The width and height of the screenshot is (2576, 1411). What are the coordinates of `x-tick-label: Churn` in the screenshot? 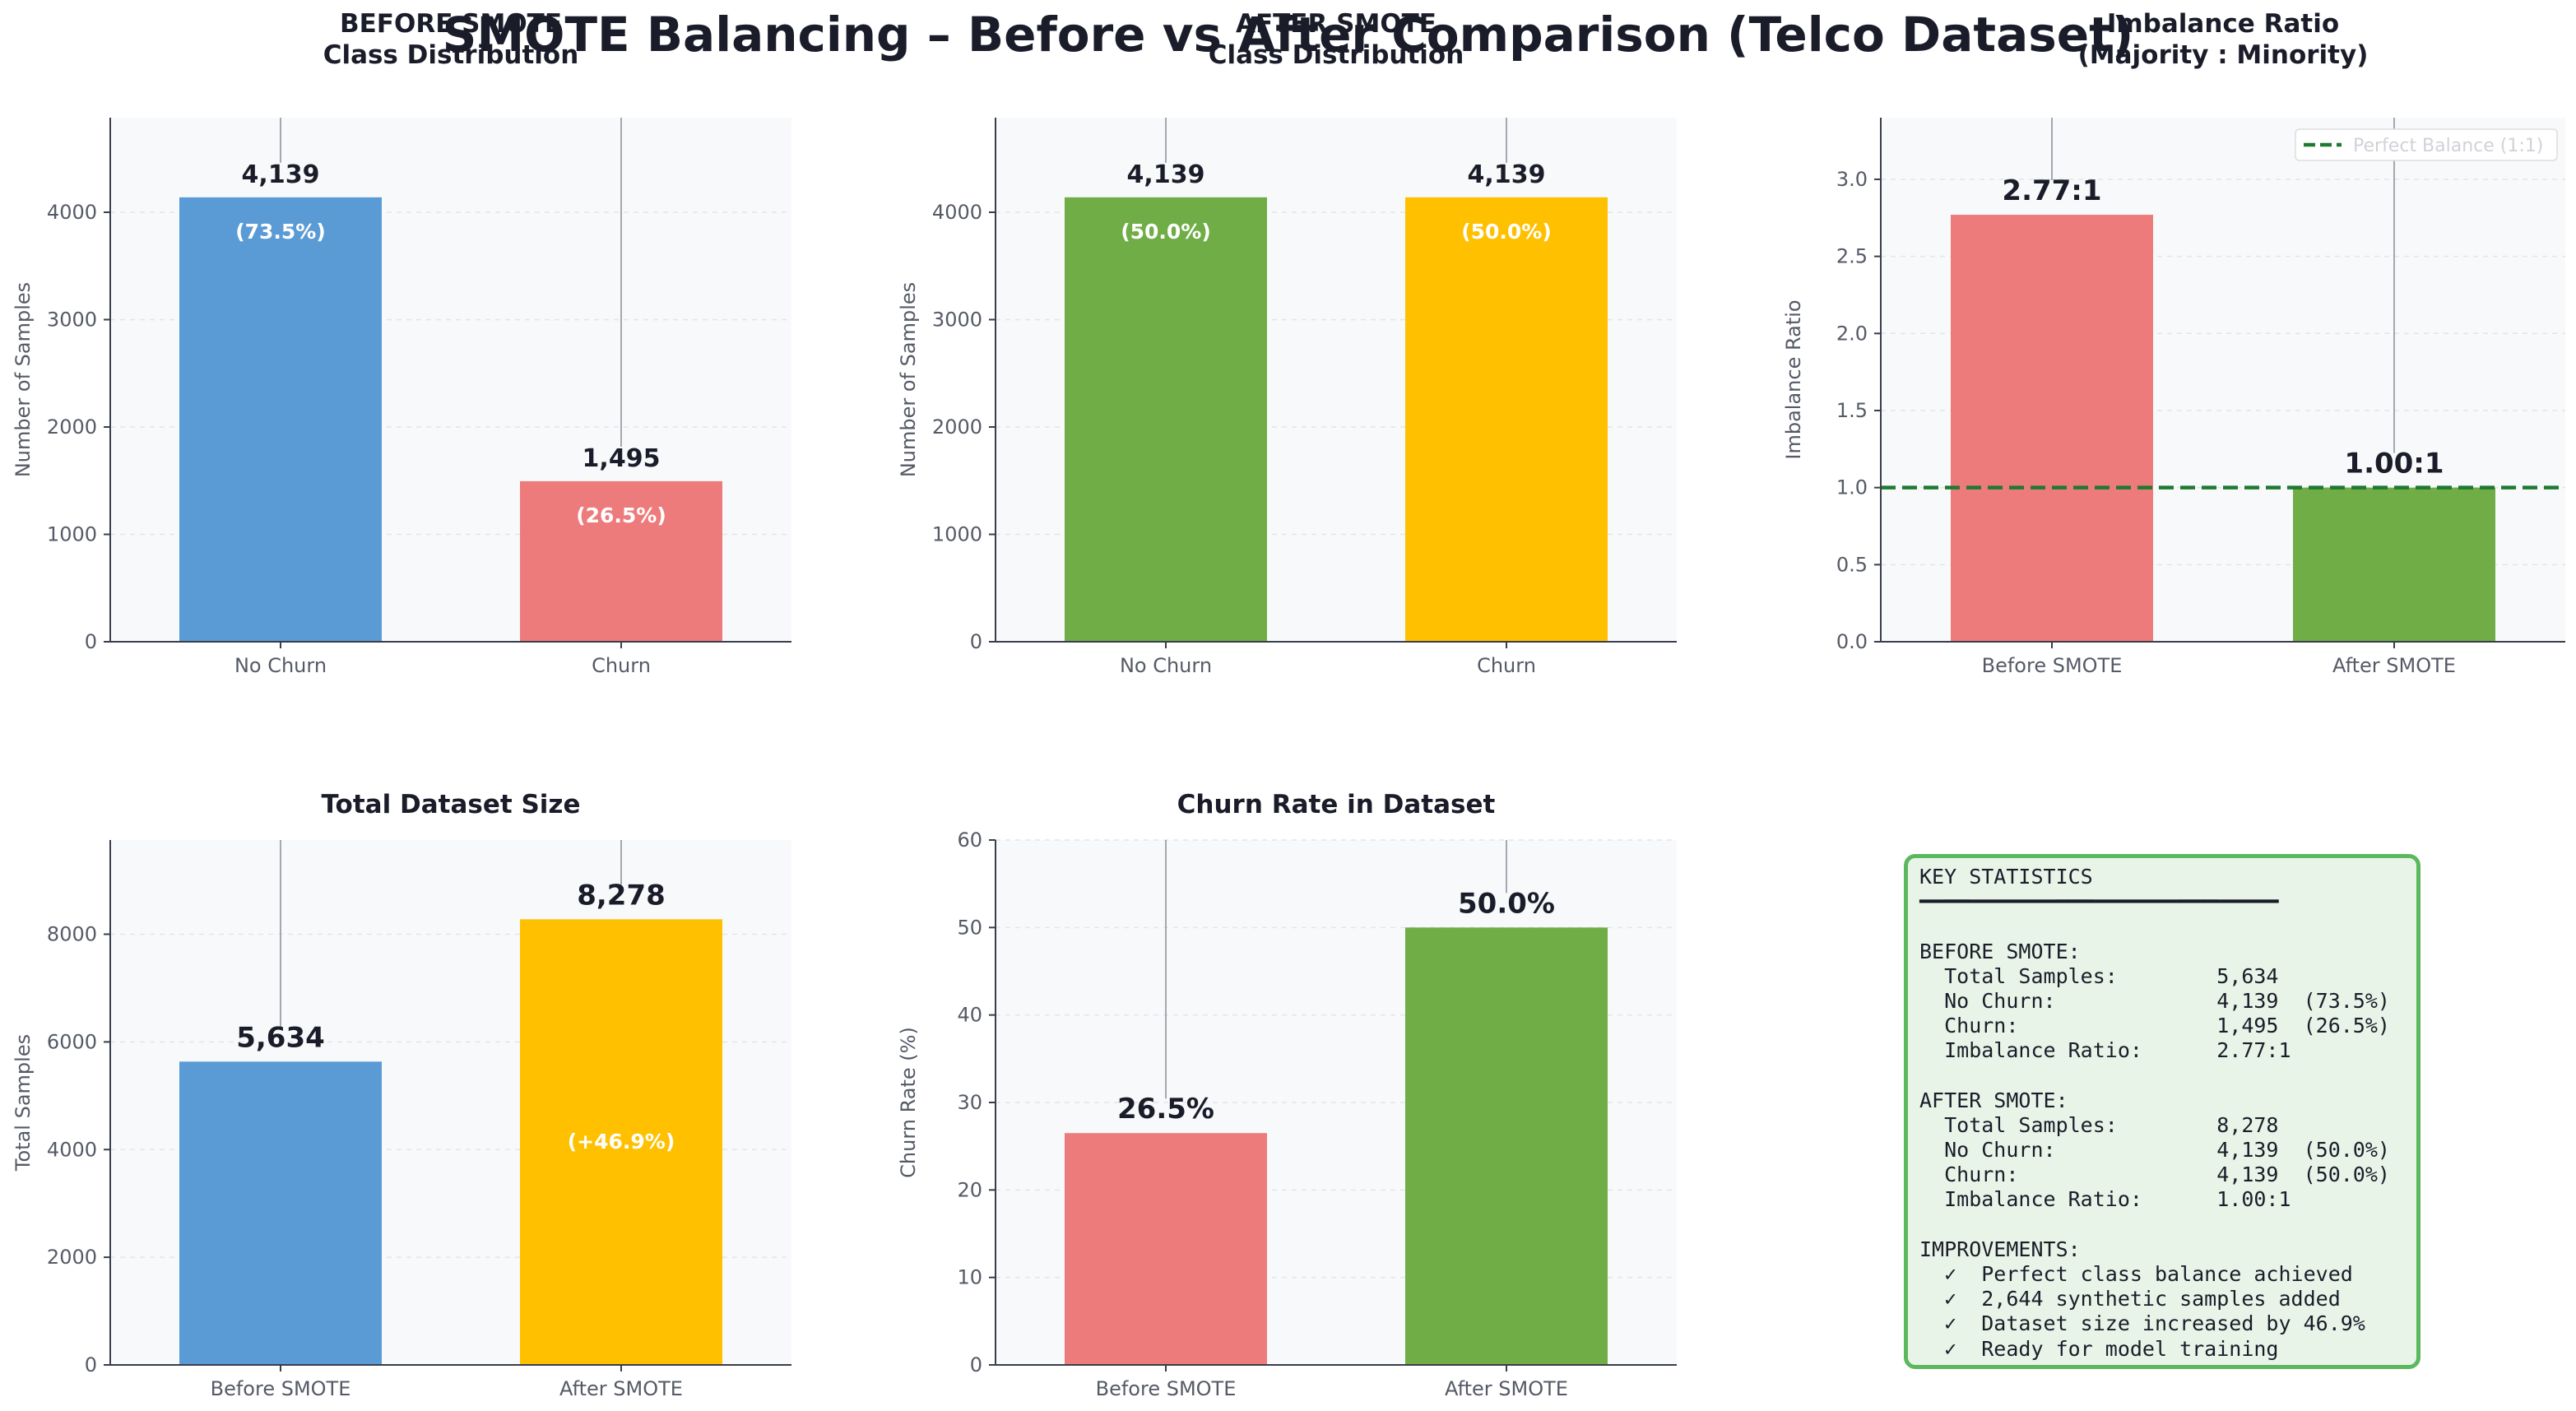 It's located at (1506, 665).